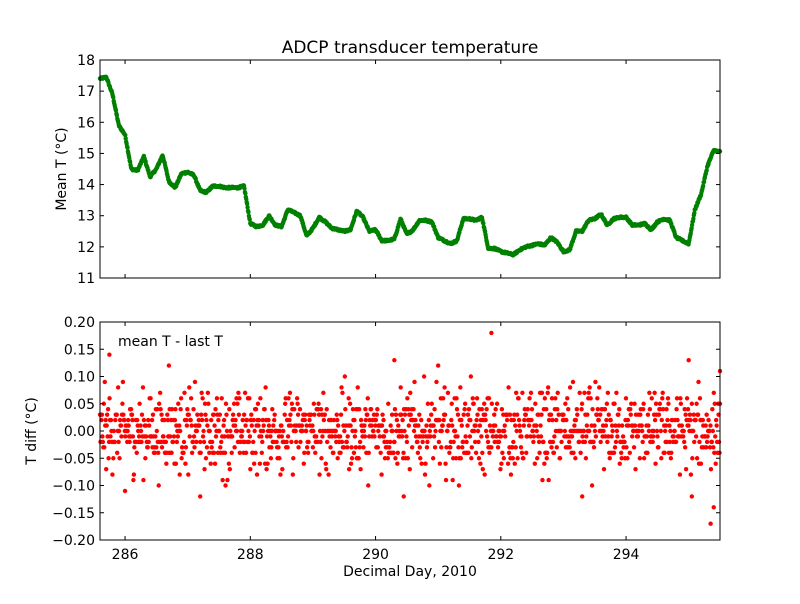 The image size is (800, 604). What do you see at coordinates (86, 123) in the screenshot?
I see `y-tick-label: 16` at bounding box center [86, 123].